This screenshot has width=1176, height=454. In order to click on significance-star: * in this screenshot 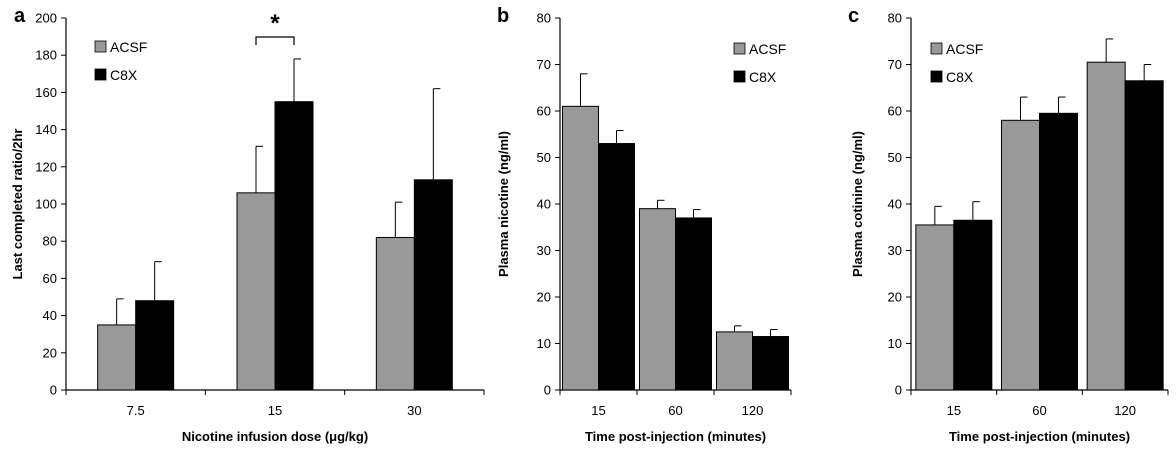, I will do `click(275, 23)`.